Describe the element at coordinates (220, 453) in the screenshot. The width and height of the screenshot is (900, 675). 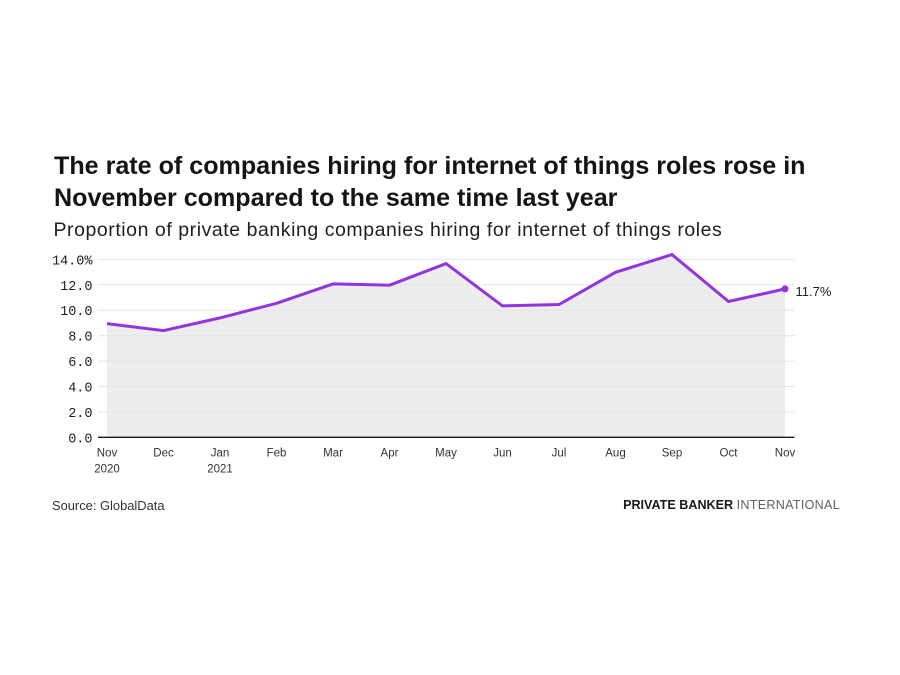
I see `svg-text: Jan` at that location.